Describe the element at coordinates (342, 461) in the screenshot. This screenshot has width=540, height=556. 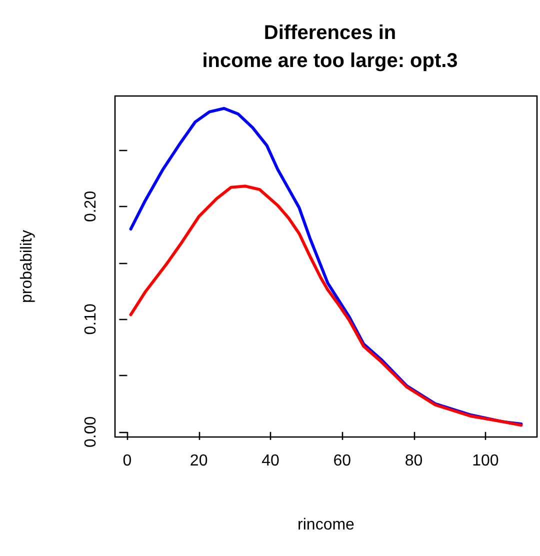
I see `x-tick-label: 60` at that location.